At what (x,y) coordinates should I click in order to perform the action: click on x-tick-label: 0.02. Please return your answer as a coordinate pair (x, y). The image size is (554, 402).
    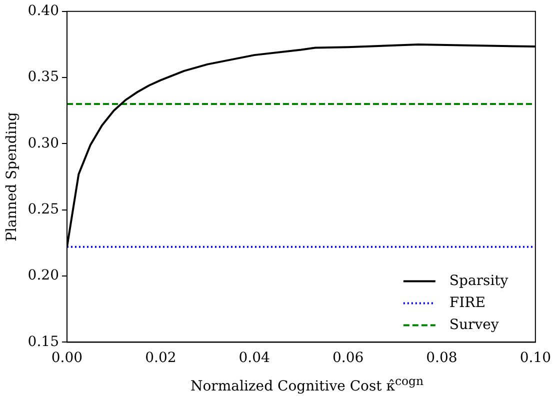
    Looking at the image, I should click on (160, 358).